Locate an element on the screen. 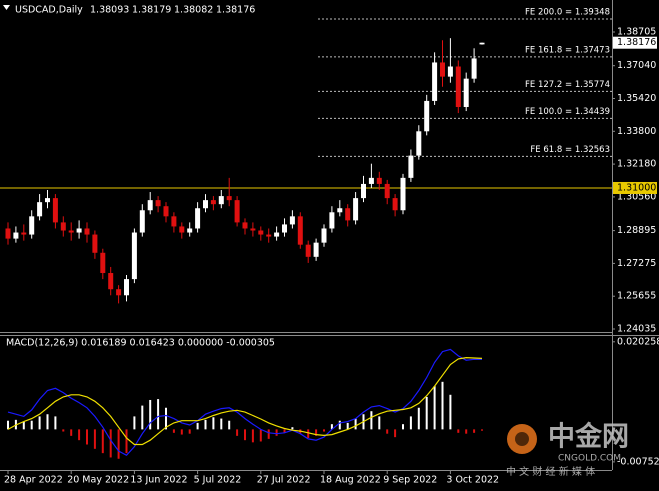 The width and height of the screenshot is (659, 491). price-tag: 1.31000 is located at coordinates (636, 187).